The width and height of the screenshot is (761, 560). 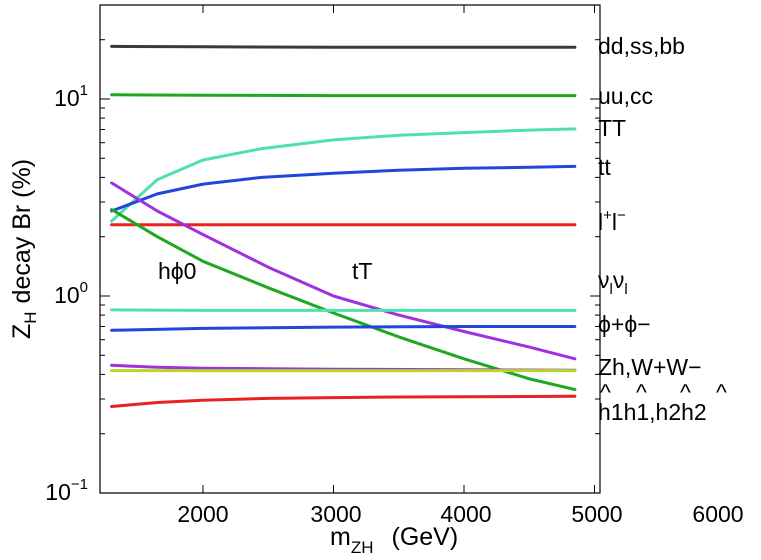 What do you see at coordinates (625, 96) in the screenshot?
I see `series-label-uucc: uu,cc` at bounding box center [625, 96].